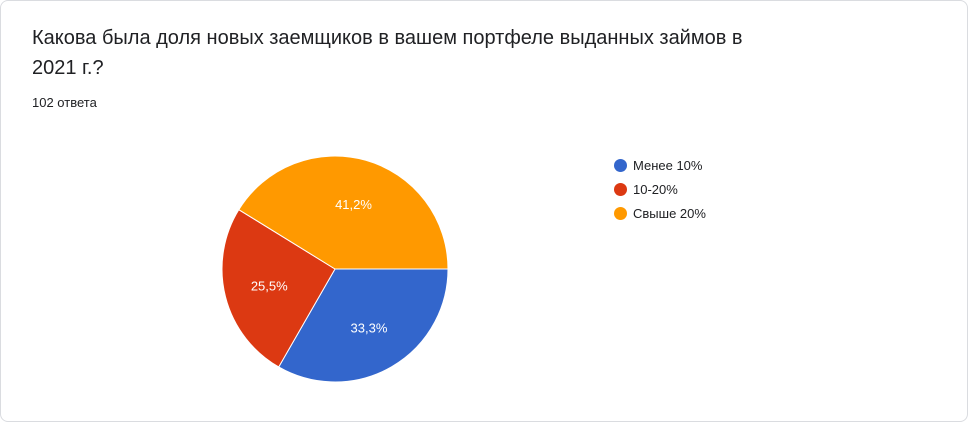  I want to click on legend-item-1: Менее 10%, so click(660, 165).